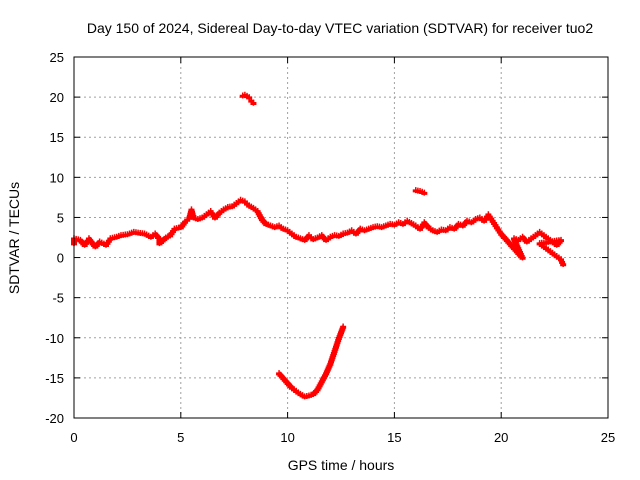 The width and height of the screenshot is (640, 480). I want to click on series-outlier-right, so click(420, 191).